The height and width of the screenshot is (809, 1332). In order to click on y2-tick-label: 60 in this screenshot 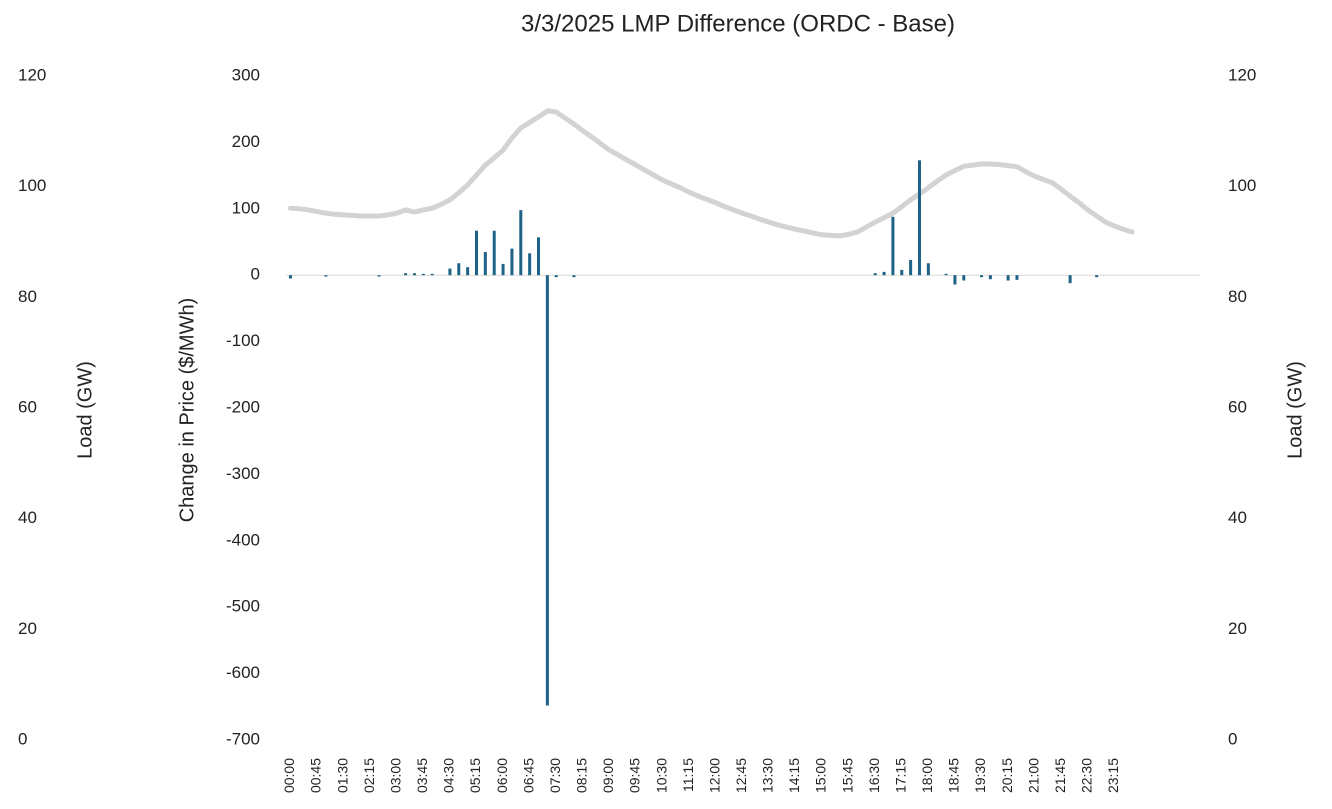, I will do `click(1237, 406)`.